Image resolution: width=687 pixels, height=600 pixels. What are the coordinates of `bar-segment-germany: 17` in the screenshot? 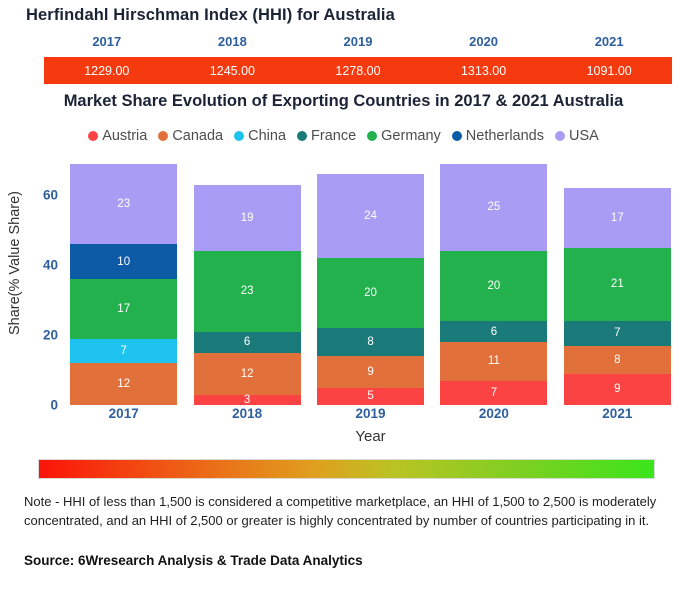 It's located at (124, 309).